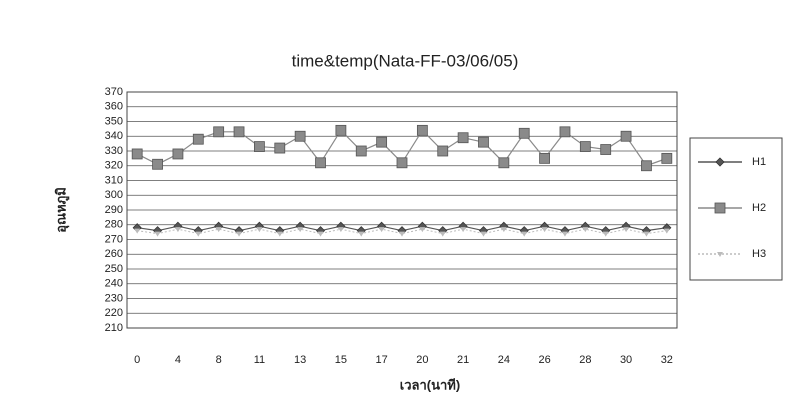 The height and width of the screenshot is (413, 788). Describe the element at coordinates (219, 360) in the screenshot. I see `x-tick-label: 8` at that location.